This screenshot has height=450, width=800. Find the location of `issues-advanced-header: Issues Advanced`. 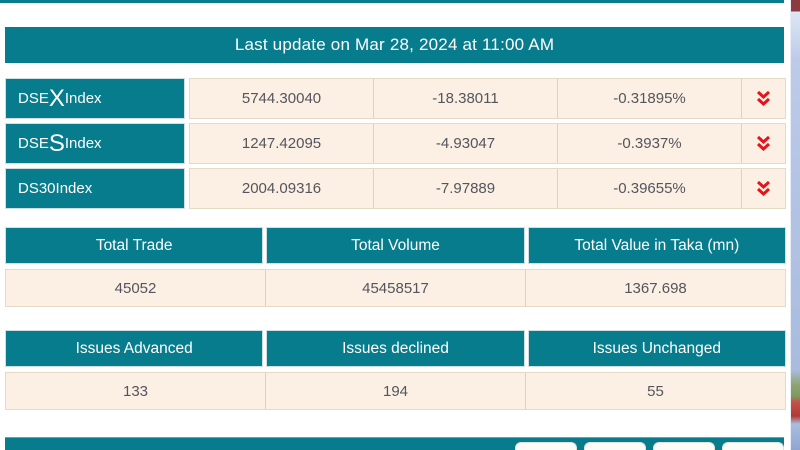

issues-advanced-header: Issues Advanced is located at coordinates (134, 348).